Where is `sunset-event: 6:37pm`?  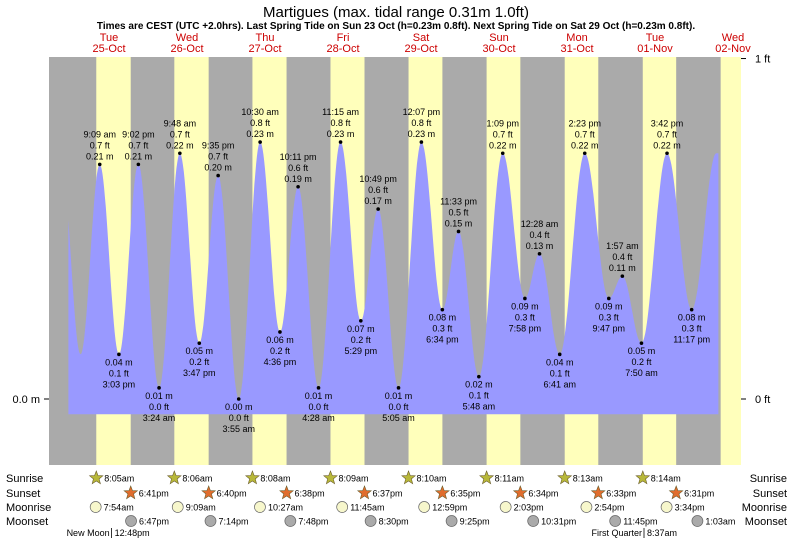 sunset-event: 6:37pm is located at coordinates (379, 492).